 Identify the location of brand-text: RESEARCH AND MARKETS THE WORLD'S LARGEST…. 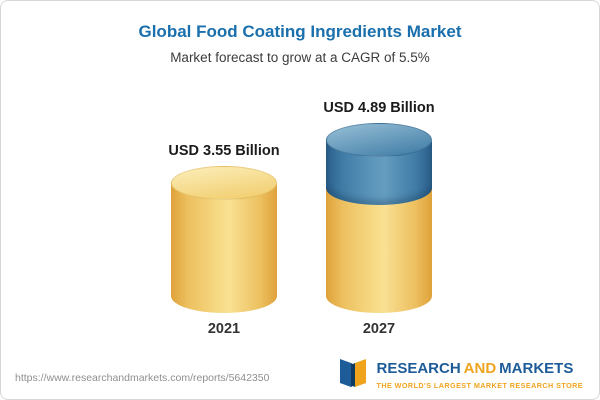
(479, 375).